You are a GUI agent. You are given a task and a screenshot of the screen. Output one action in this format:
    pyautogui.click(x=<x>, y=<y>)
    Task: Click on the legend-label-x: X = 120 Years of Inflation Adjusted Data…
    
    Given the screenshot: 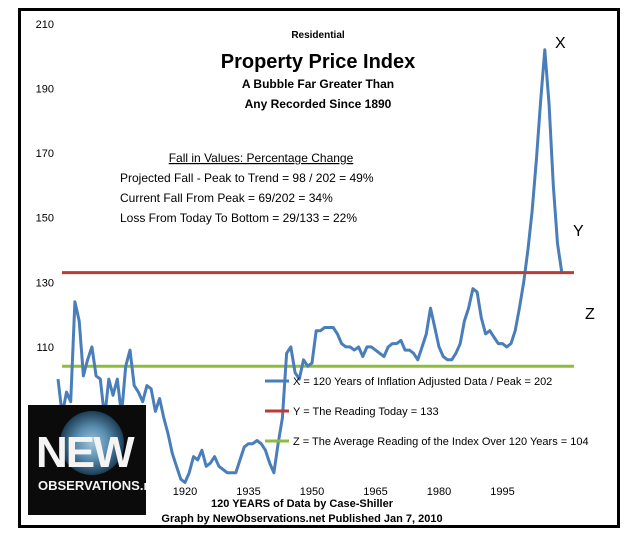 What is the action you would take?
    pyautogui.click(x=422, y=382)
    